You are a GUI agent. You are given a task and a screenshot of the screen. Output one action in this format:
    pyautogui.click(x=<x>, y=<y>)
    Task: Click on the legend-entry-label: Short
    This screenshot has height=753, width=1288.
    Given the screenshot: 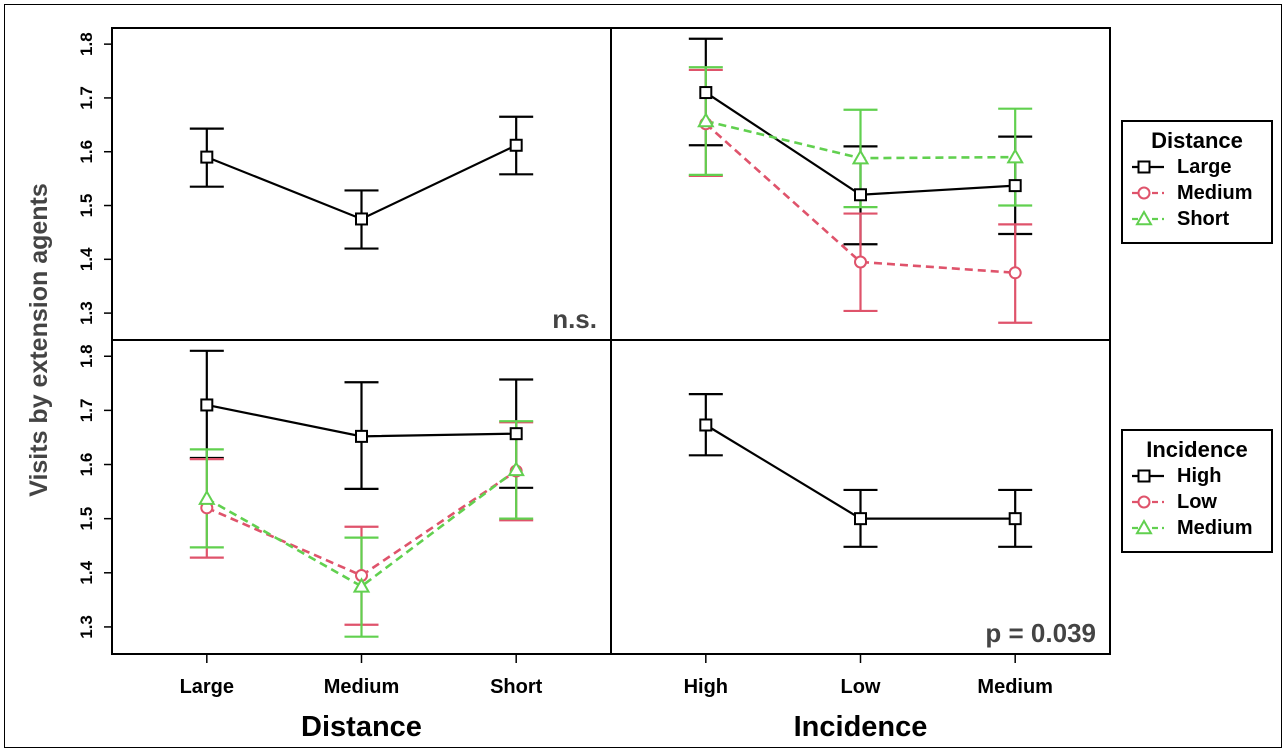 What is the action you would take?
    pyautogui.click(x=1203, y=219)
    